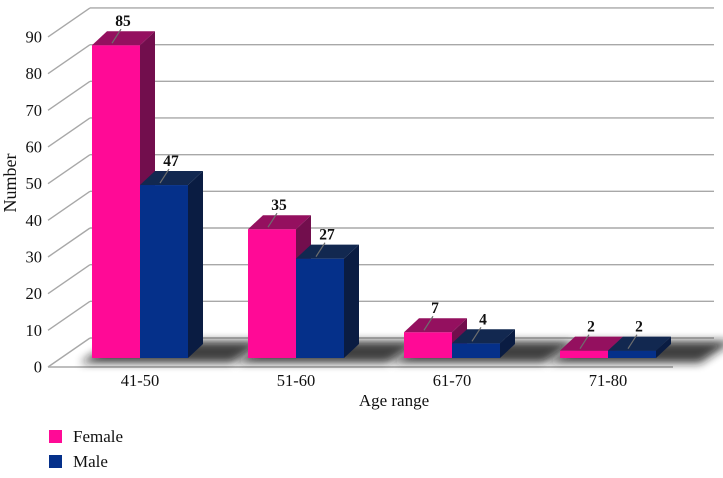 The image size is (723, 478). I want to click on y-tick-label: 70, so click(34, 110).